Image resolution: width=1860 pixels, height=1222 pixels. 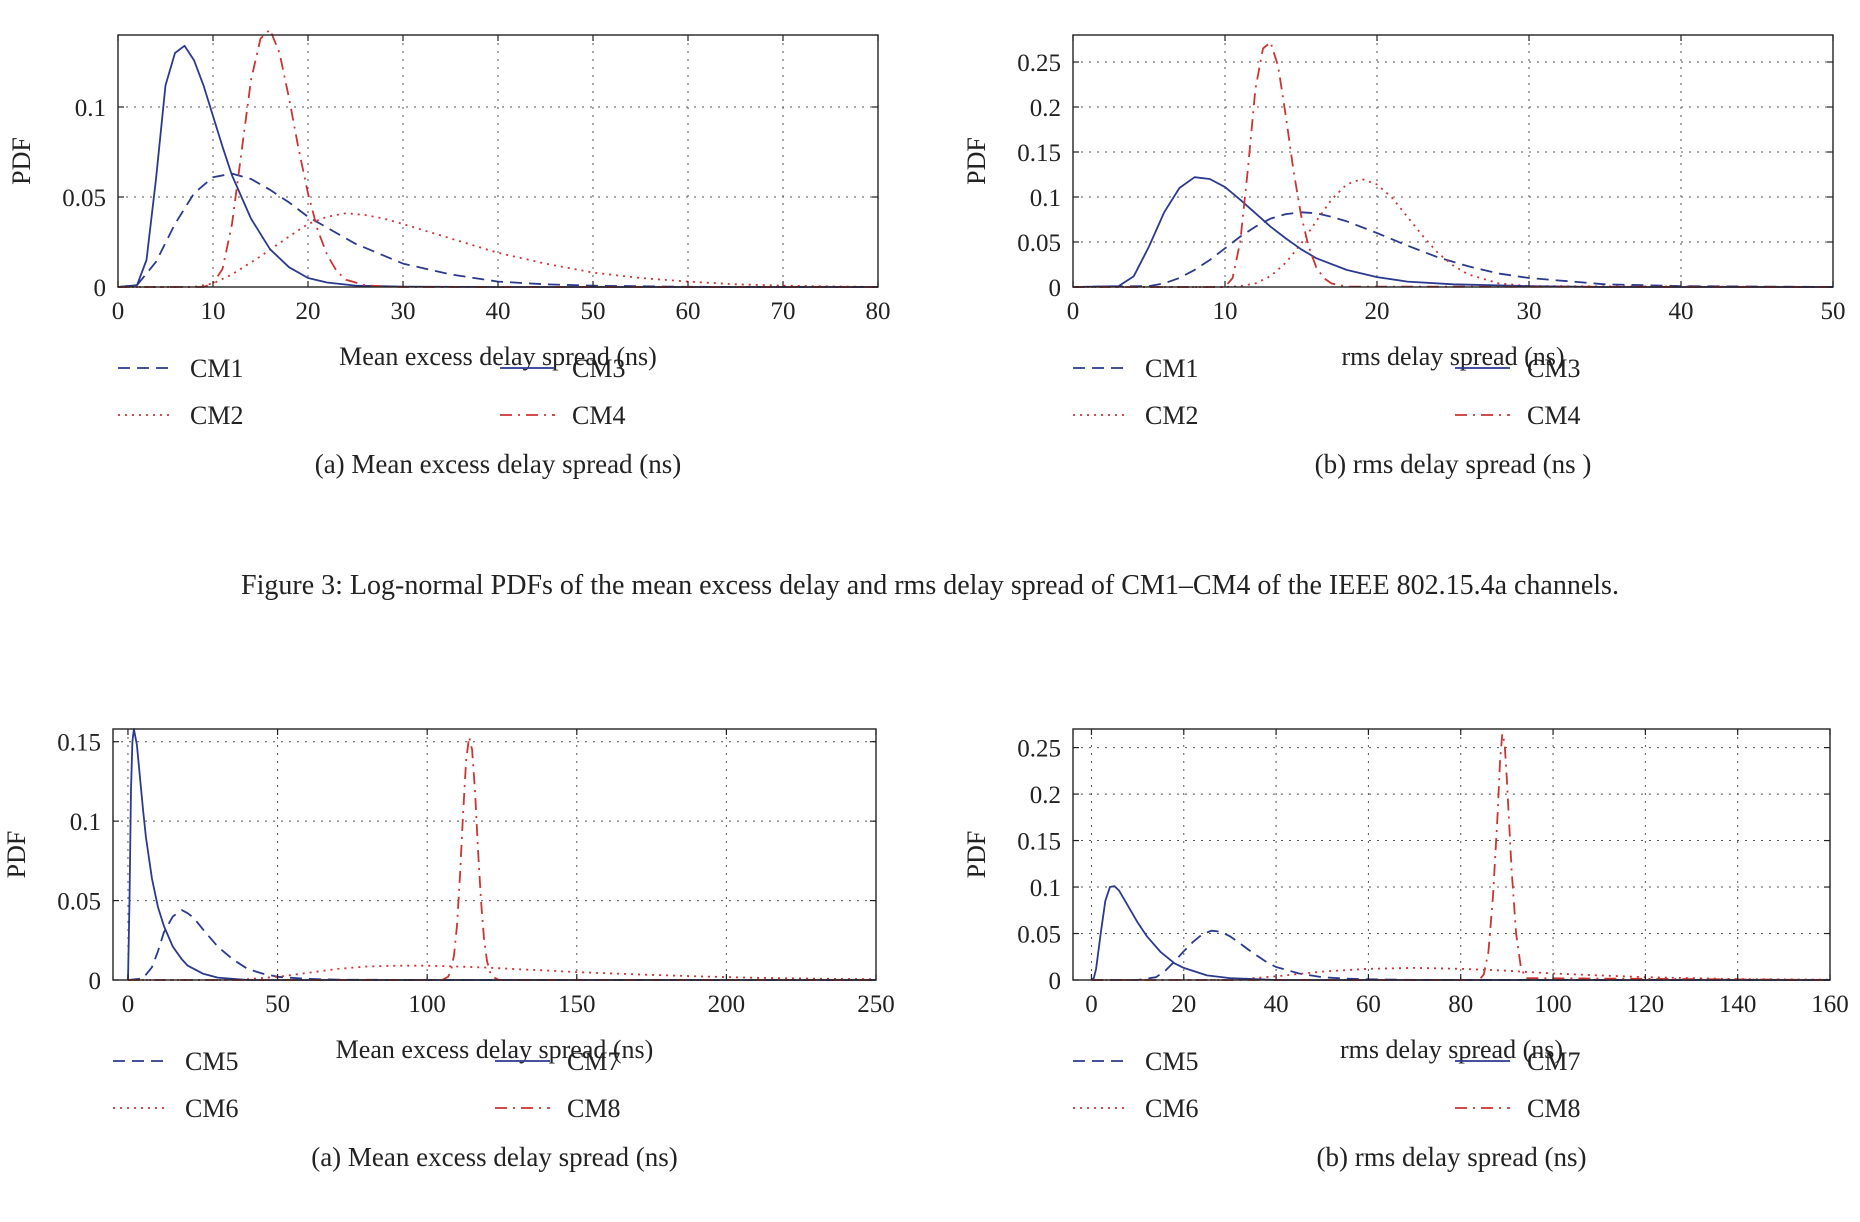 I want to click on legend-label-cm5: CM5, so click(x=1171, y=1061).